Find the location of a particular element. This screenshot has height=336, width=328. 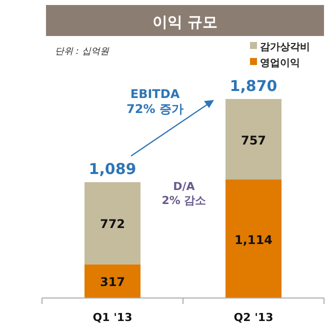

data-label: 317 is located at coordinates (113, 282).